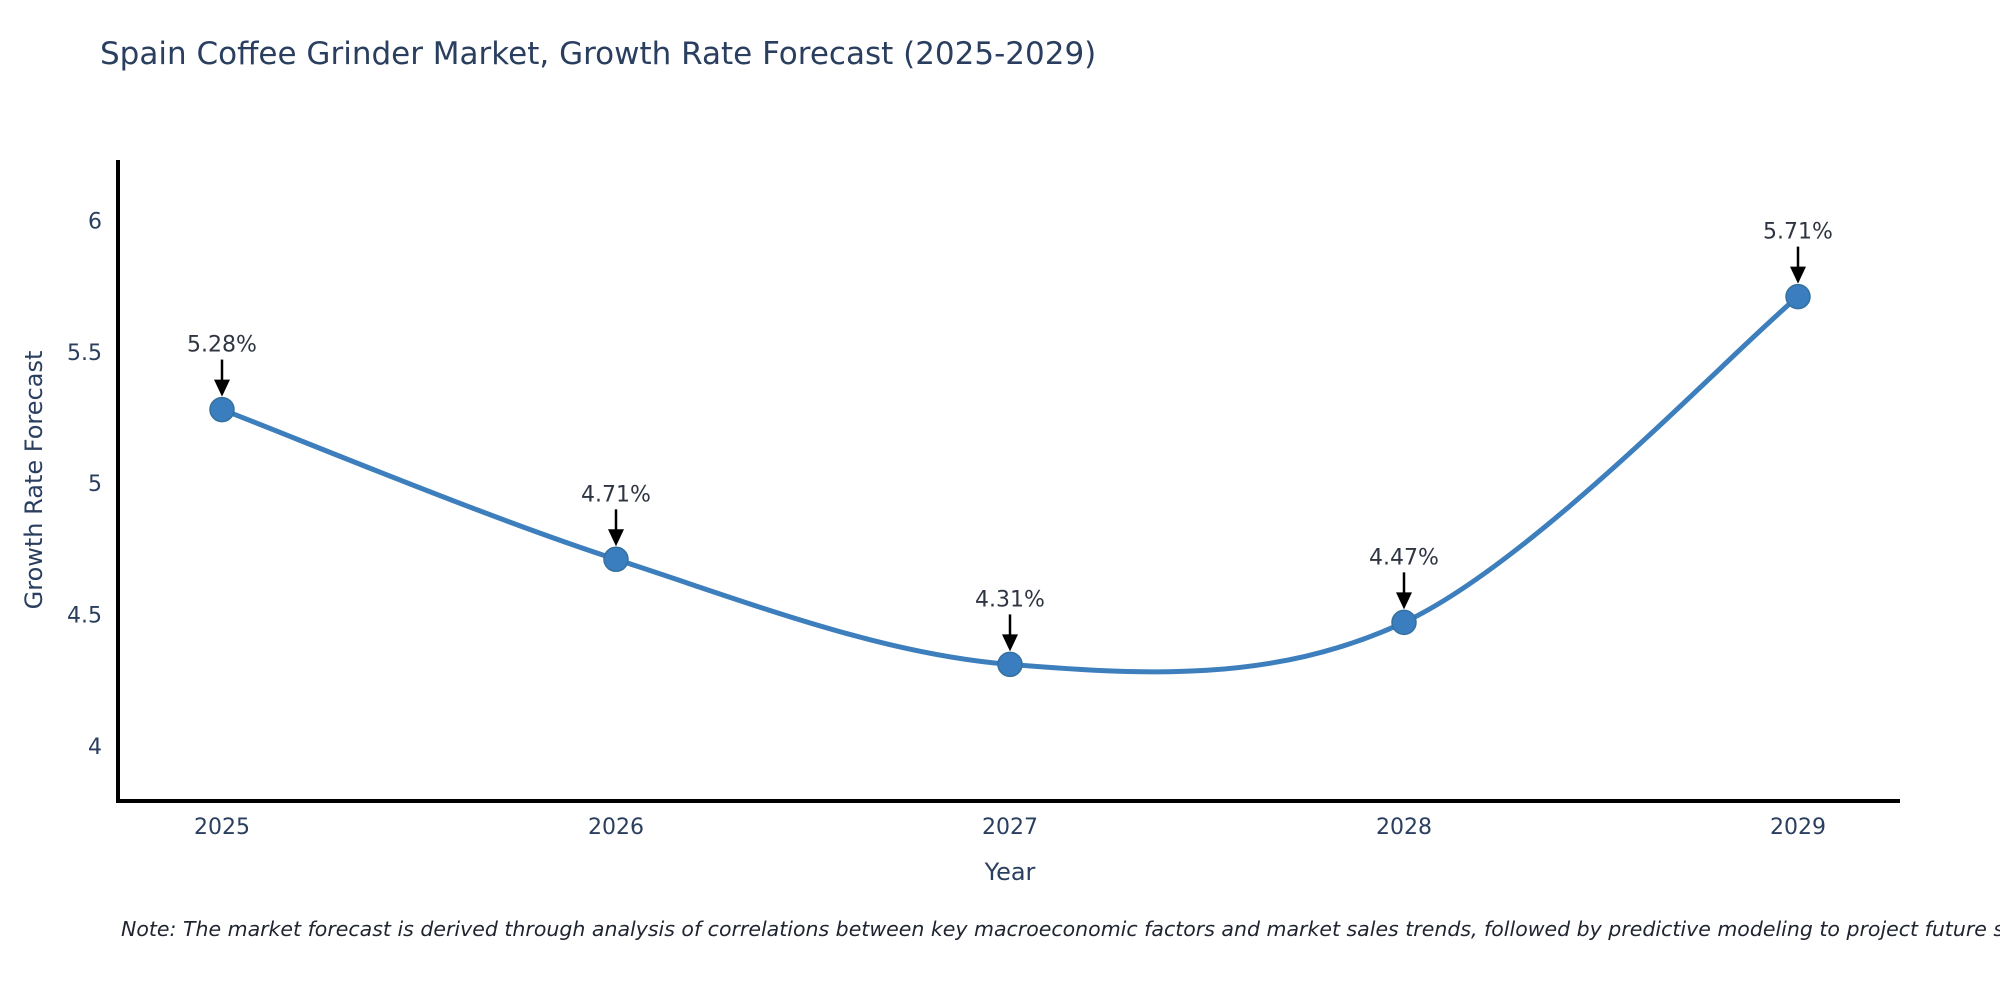 The image size is (2000, 1000). I want to click on x-tick-label: 2026, so click(616, 827).